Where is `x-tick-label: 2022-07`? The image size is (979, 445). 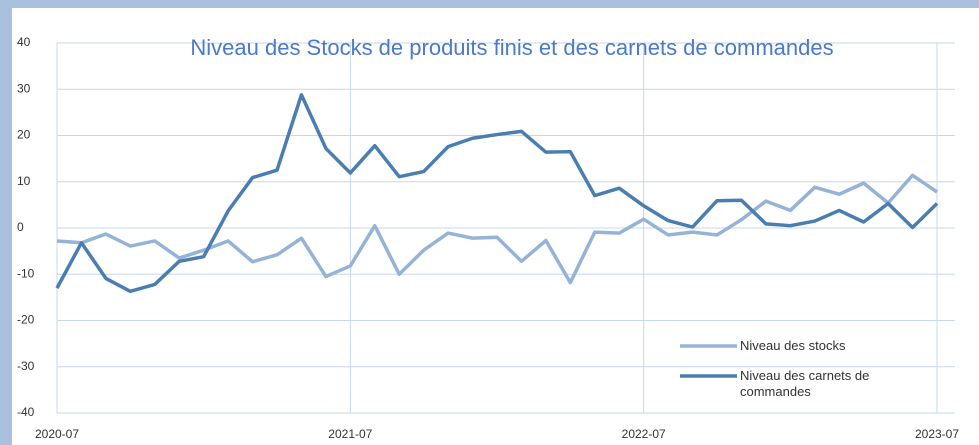
x-tick-label: 2022-07 is located at coordinates (644, 434).